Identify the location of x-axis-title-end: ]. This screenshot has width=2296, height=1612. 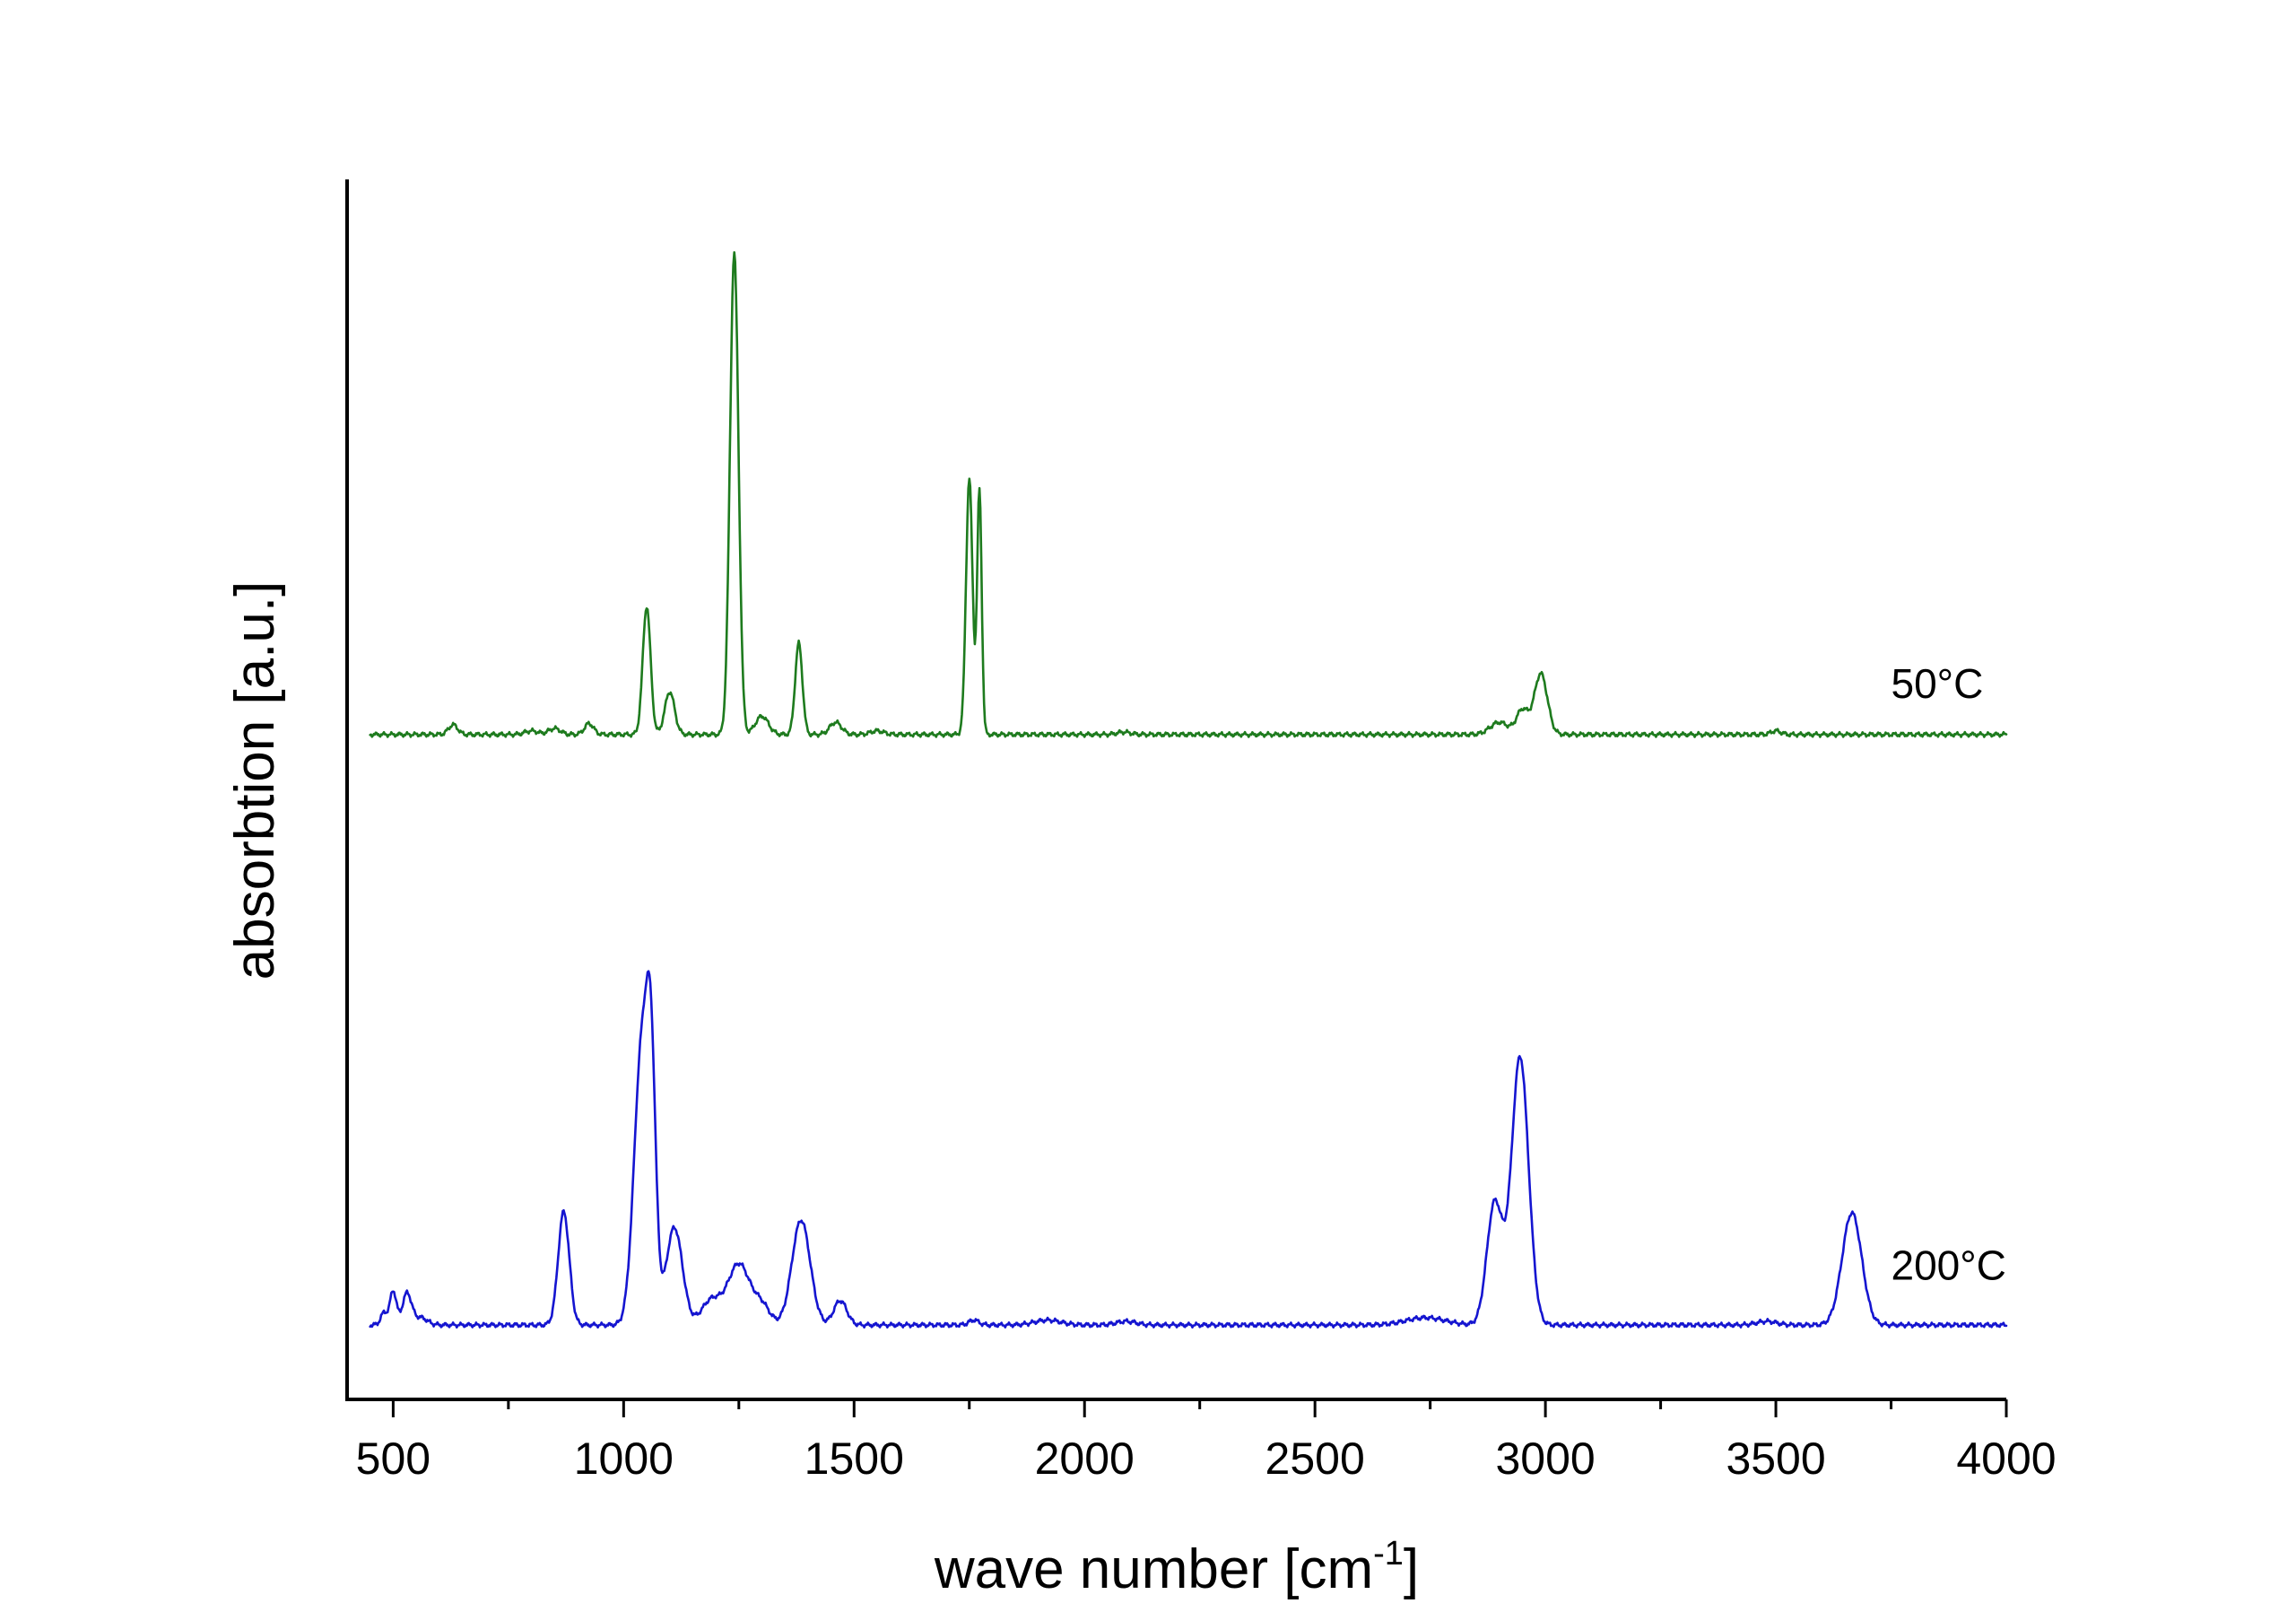
(1411, 1569).